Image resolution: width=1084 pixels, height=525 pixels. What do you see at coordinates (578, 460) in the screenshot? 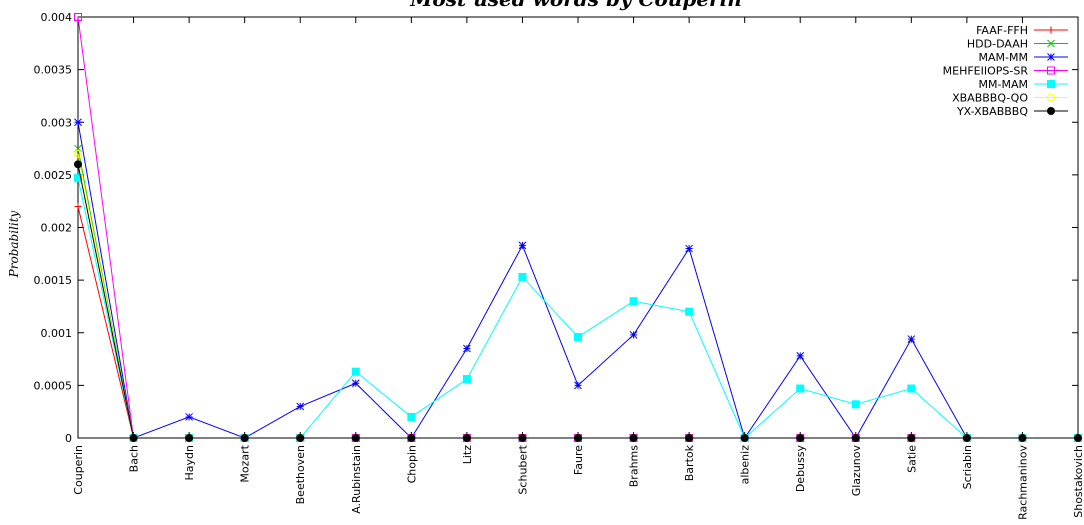
I see `x-tick-label: Faure` at bounding box center [578, 460].